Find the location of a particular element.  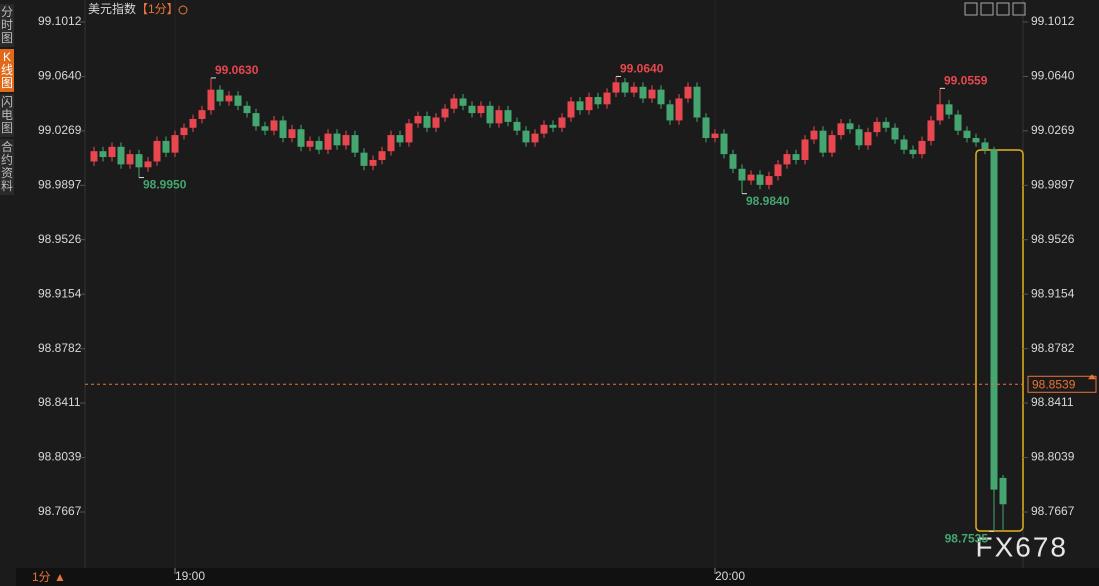

y2-tick-label: 98.9897 is located at coordinates (1053, 185).